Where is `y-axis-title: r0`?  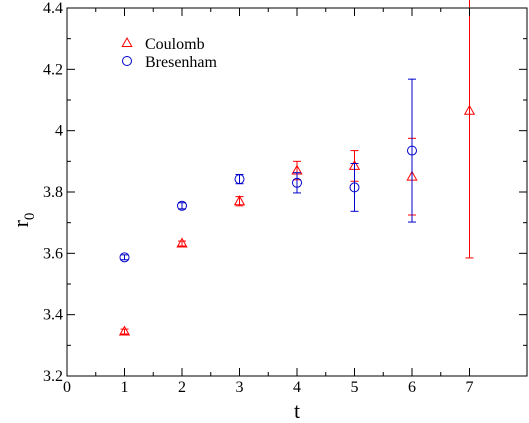 y-axis-title: r0 is located at coordinates (23, 220).